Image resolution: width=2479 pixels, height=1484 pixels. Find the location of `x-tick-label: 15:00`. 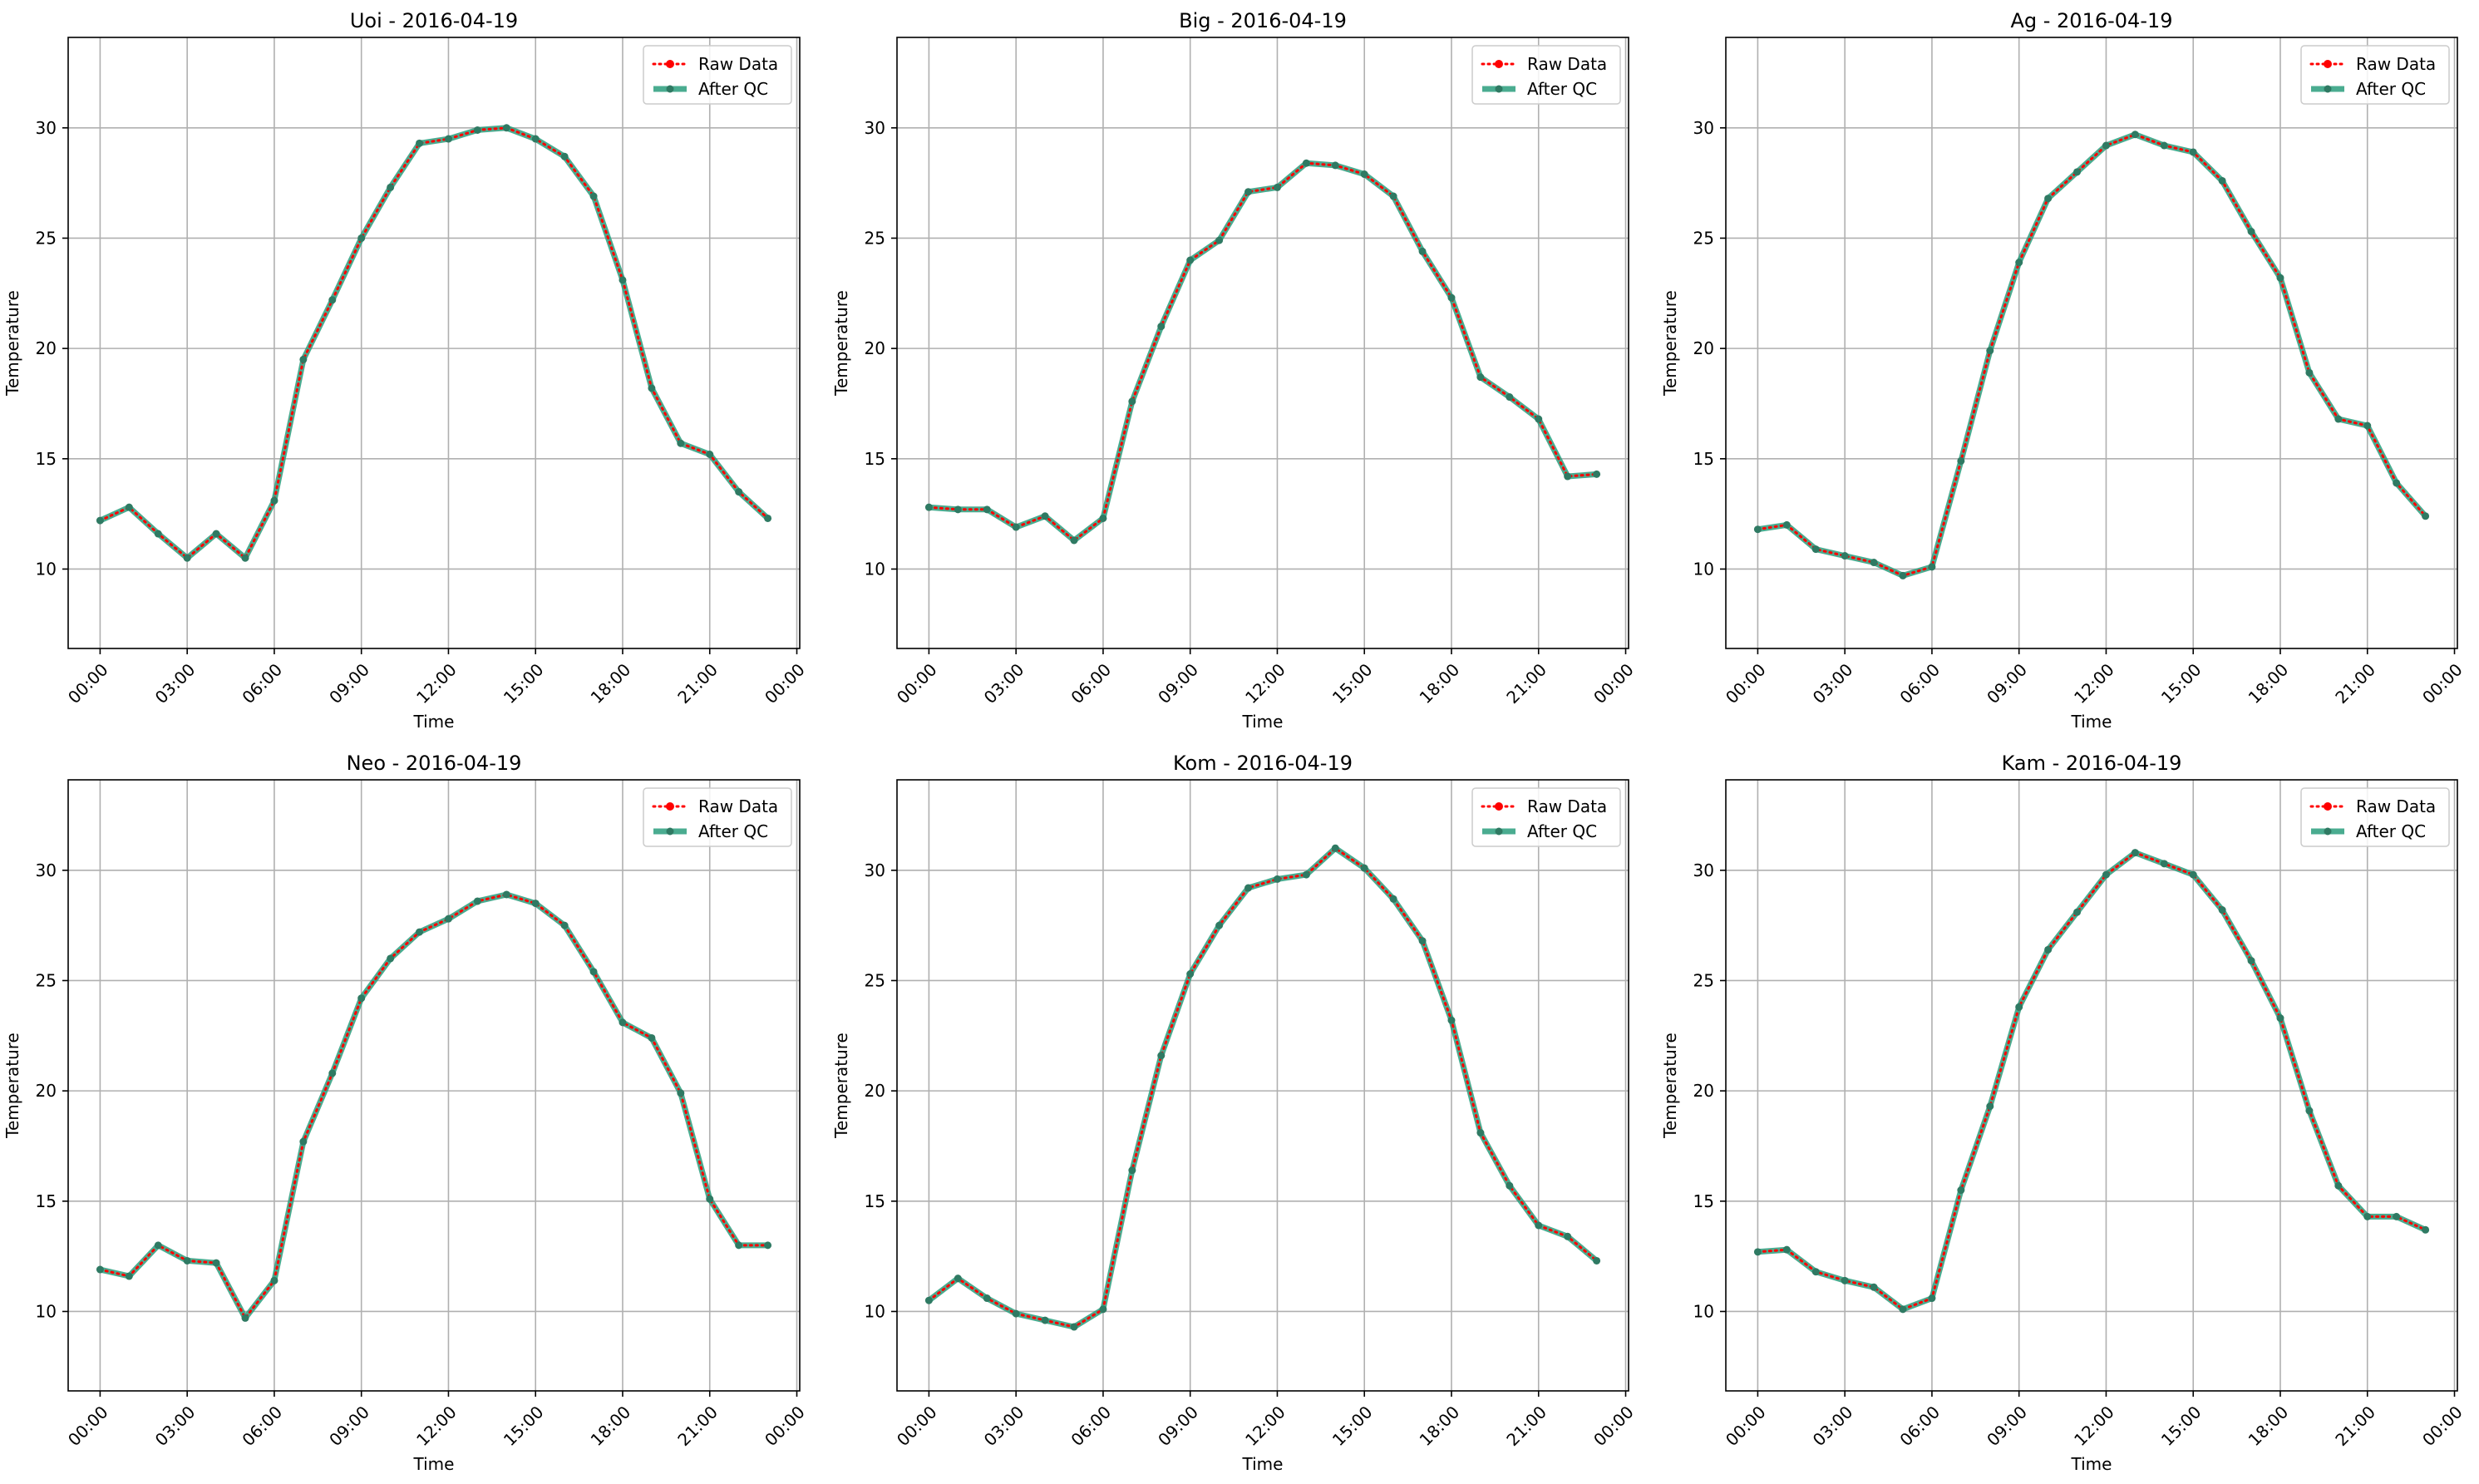

x-tick-label: 15:00 is located at coordinates (1352, 1426).